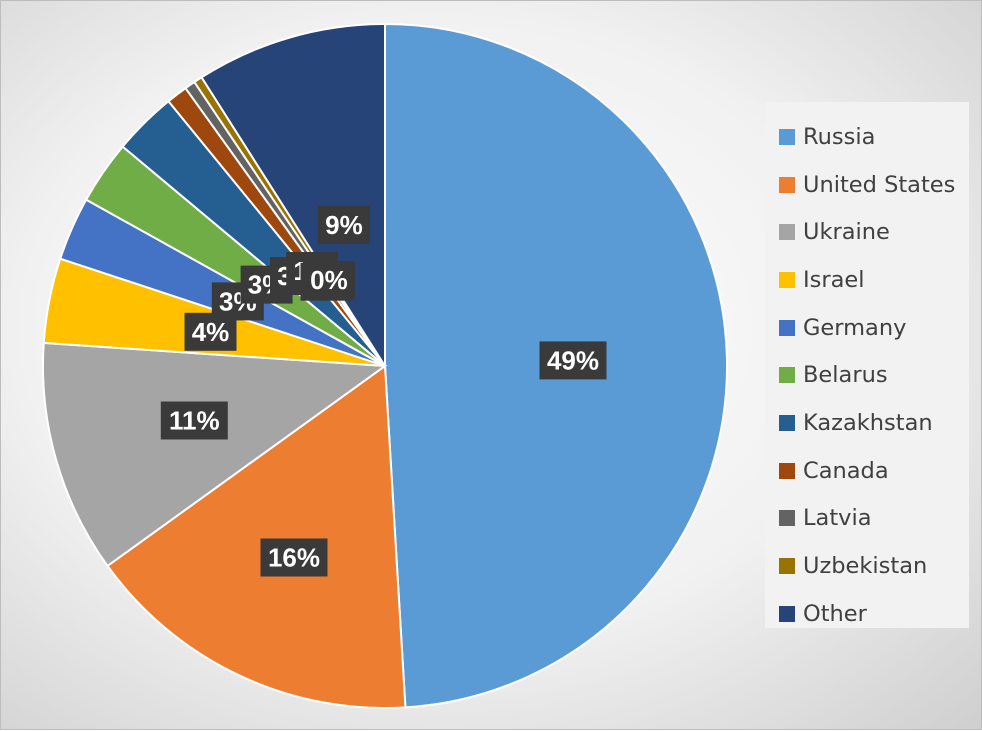 This screenshot has height=731, width=982. I want to click on legend-item-united-states: United States, so click(867, 185).